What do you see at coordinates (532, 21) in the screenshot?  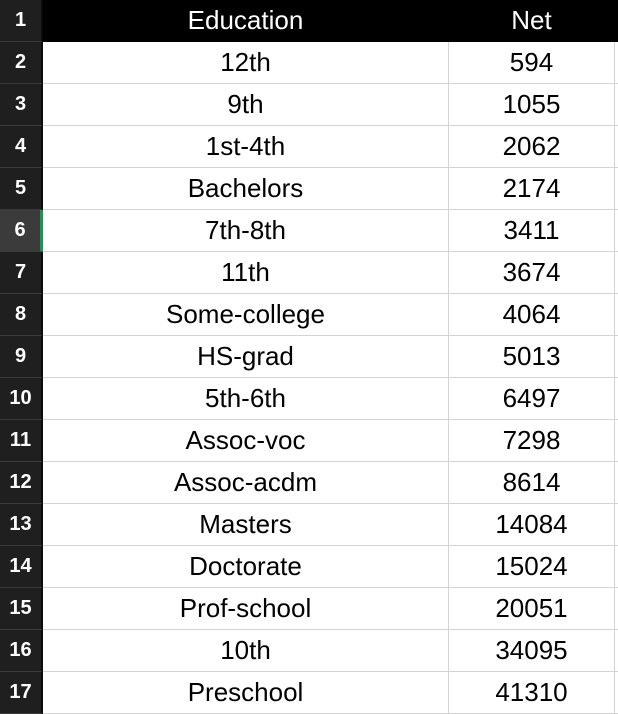 I see `column-header-net: Net` at bounding box center [532, 21].